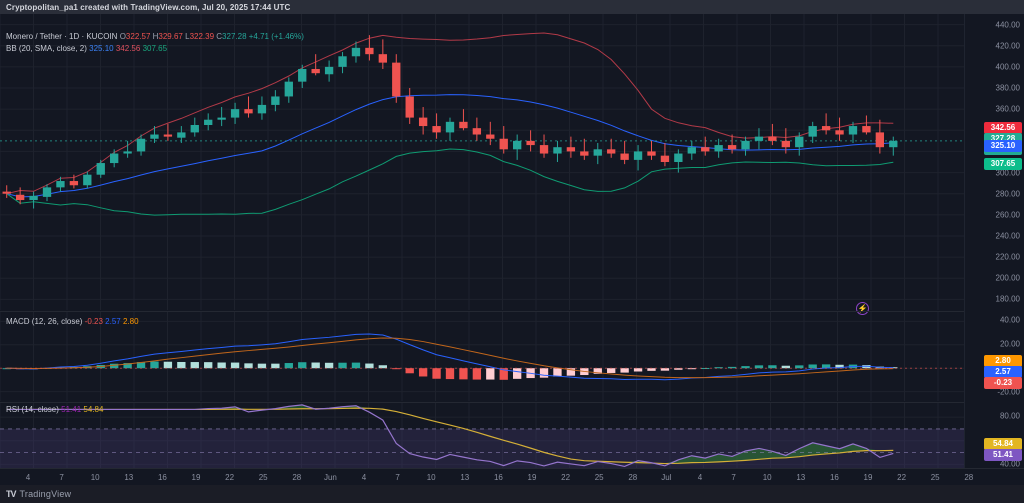 The image size is (1024, 503). I want to click on rsi-legend: RSI (14, close) 51.41 54.84, so click(54, 409).